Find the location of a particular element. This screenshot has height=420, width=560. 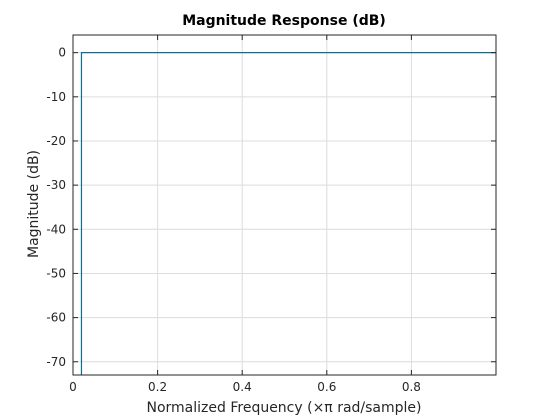

chart-title: Magnitude Response (dB) is located at coordinates (284, 21).